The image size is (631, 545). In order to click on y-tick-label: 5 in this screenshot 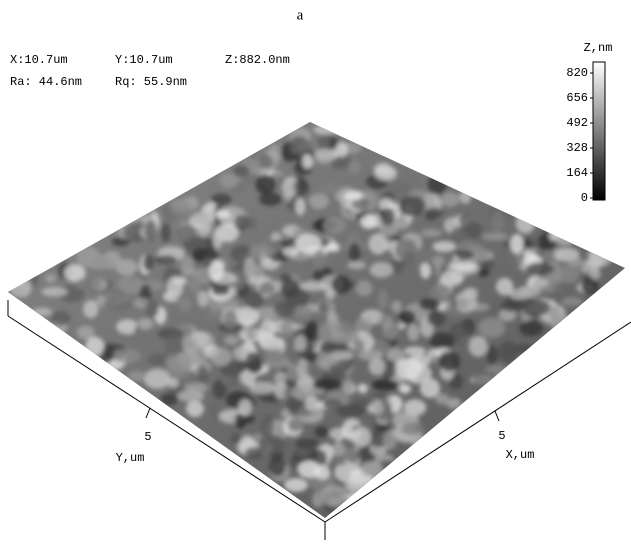, I will do `click(147, 437)`.